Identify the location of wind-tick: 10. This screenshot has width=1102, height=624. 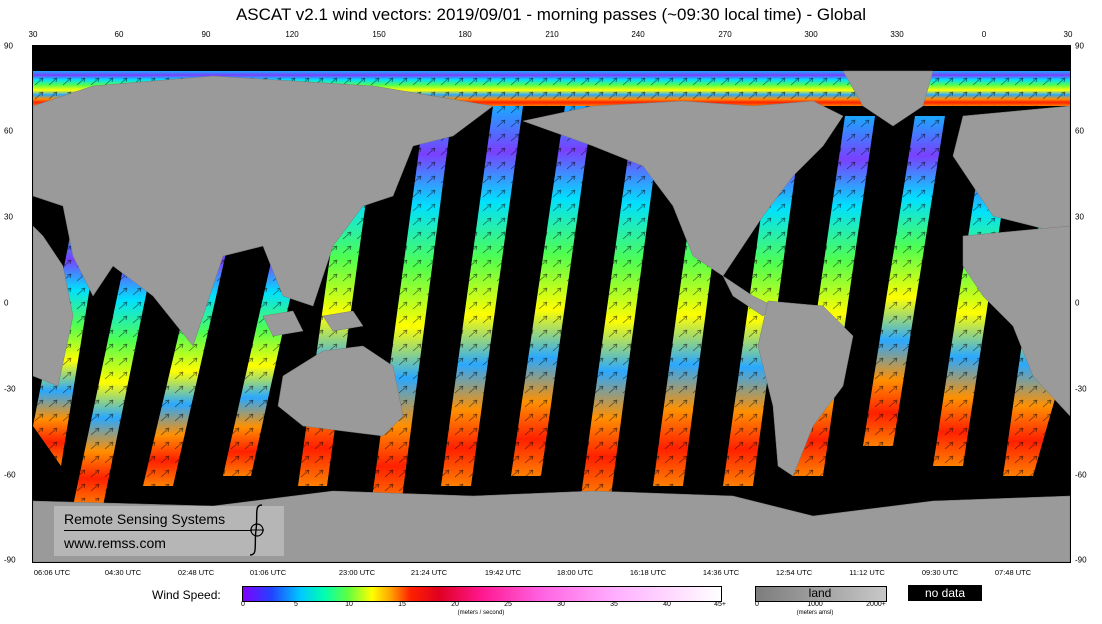
(349, 604).